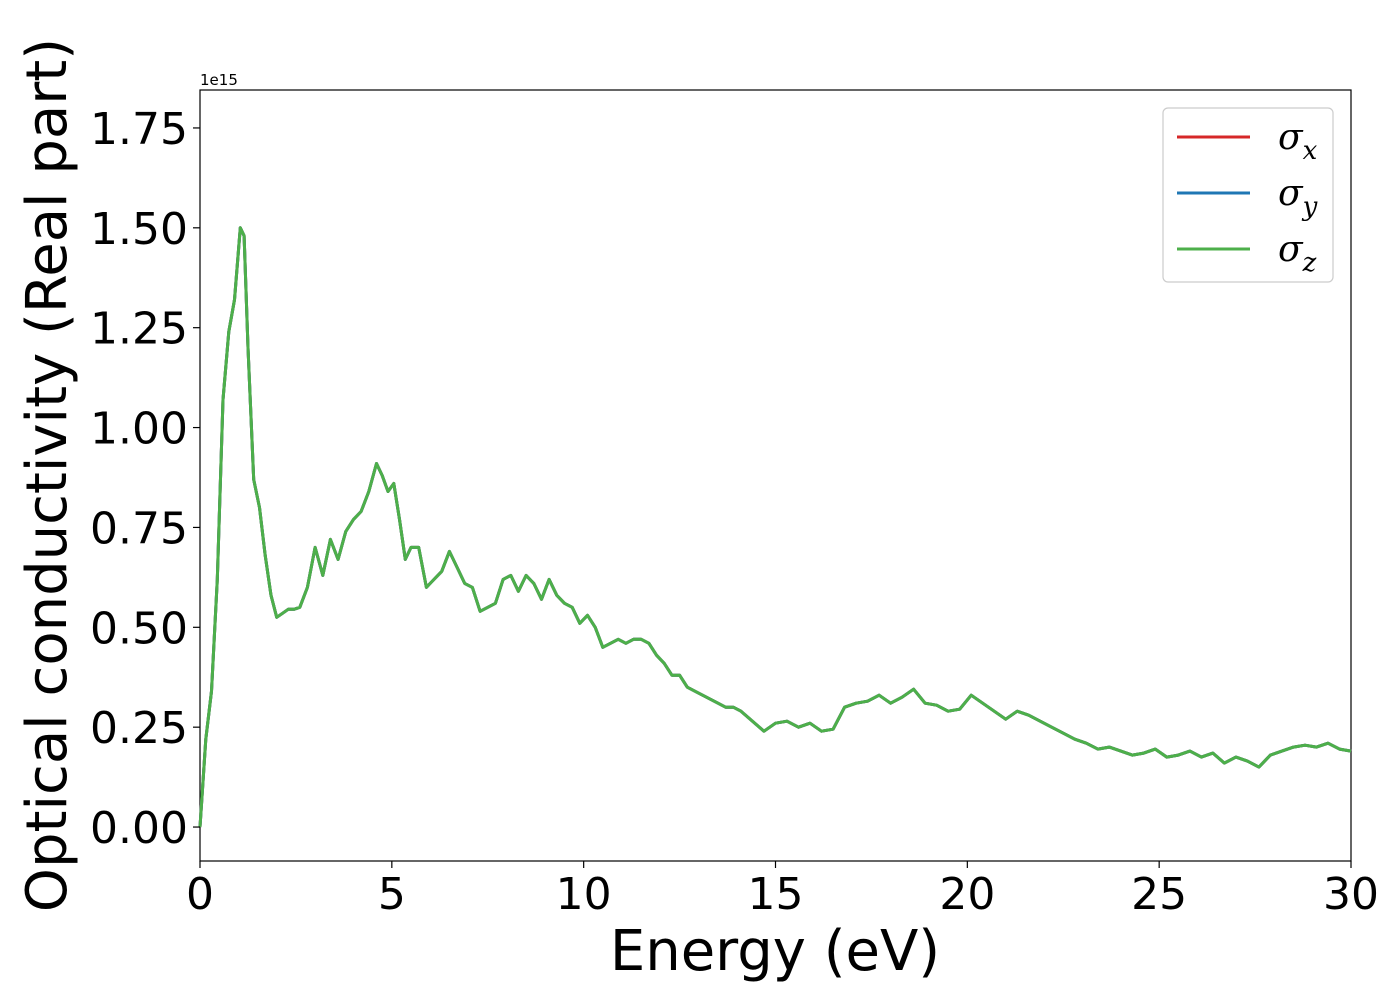 The width and height of the screenshot is (1400, 1000). What do you see at coordinates (139, 429) in the screenshot?
I see `y-tick-label: 1.00` at bounding box center [139, 429].